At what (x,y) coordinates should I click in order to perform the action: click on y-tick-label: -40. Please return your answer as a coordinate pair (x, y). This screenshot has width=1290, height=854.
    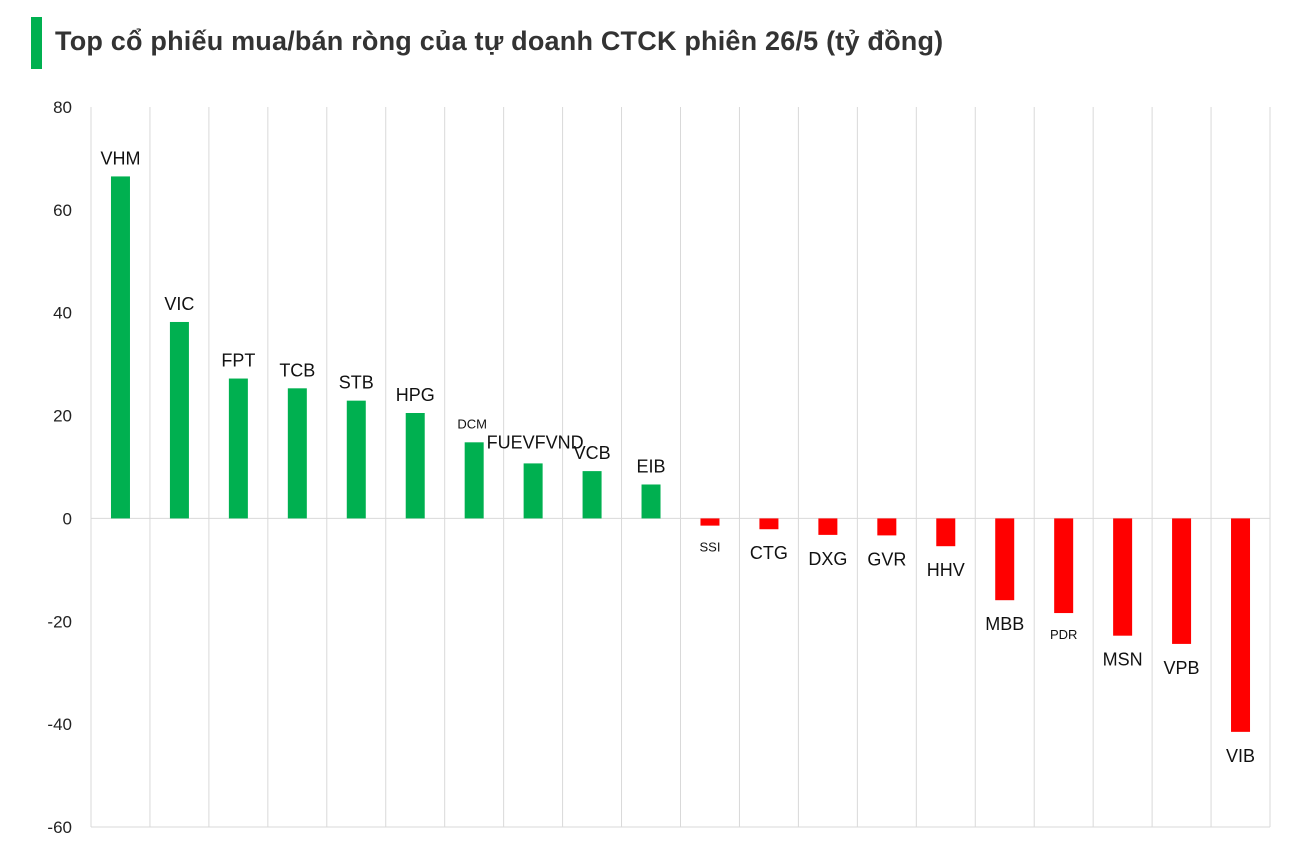
    Looking at the image, I should click on (59, 724).